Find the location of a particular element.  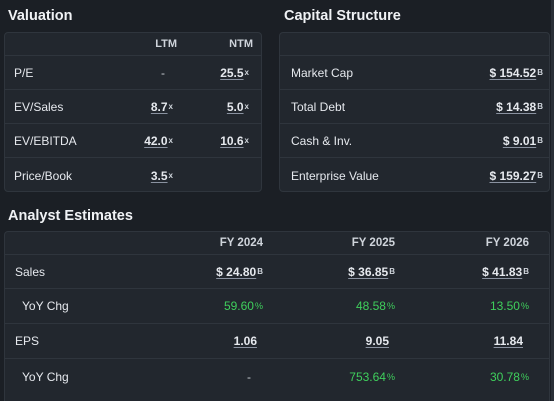

sales-yoy-fy2026-value: 13.50 is located at coordinates (504, 306).